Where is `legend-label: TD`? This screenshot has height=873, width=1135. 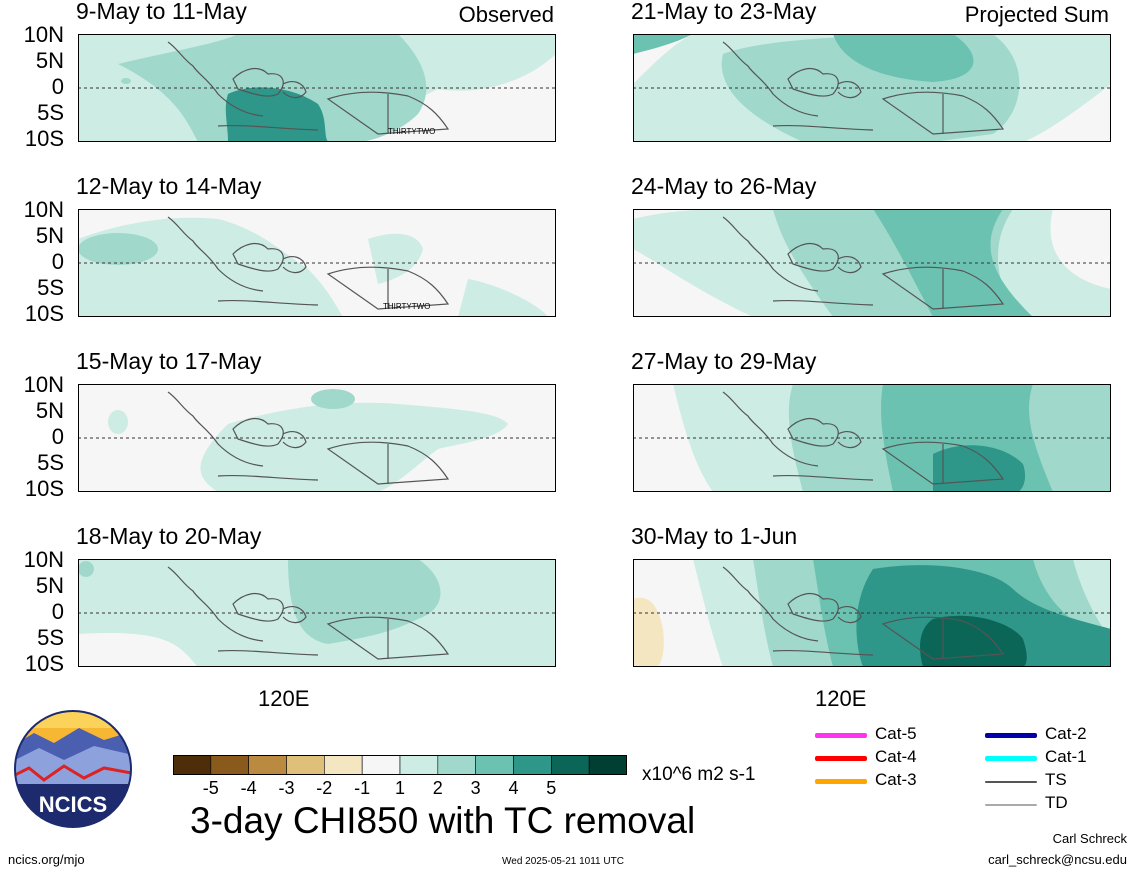
legend-label: TD is located at coordinates (1056, 802).